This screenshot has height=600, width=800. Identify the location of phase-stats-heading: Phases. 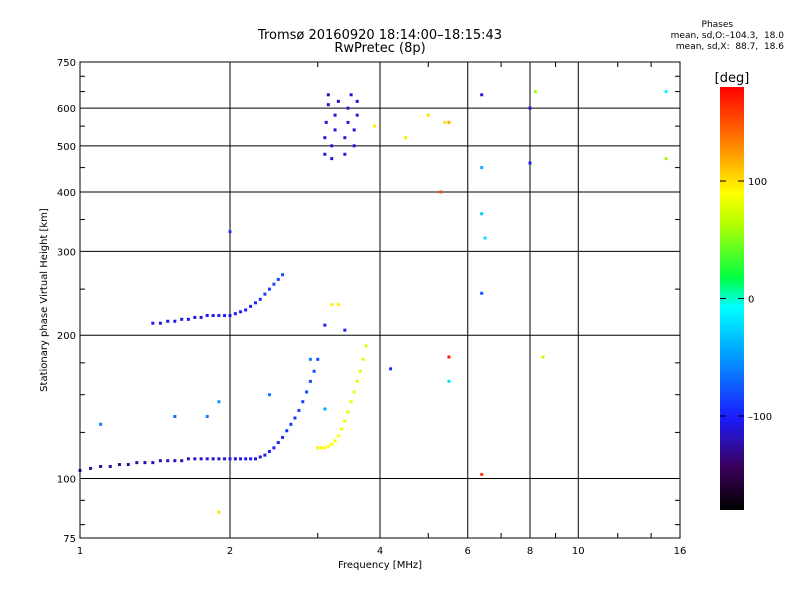
(717, 25).